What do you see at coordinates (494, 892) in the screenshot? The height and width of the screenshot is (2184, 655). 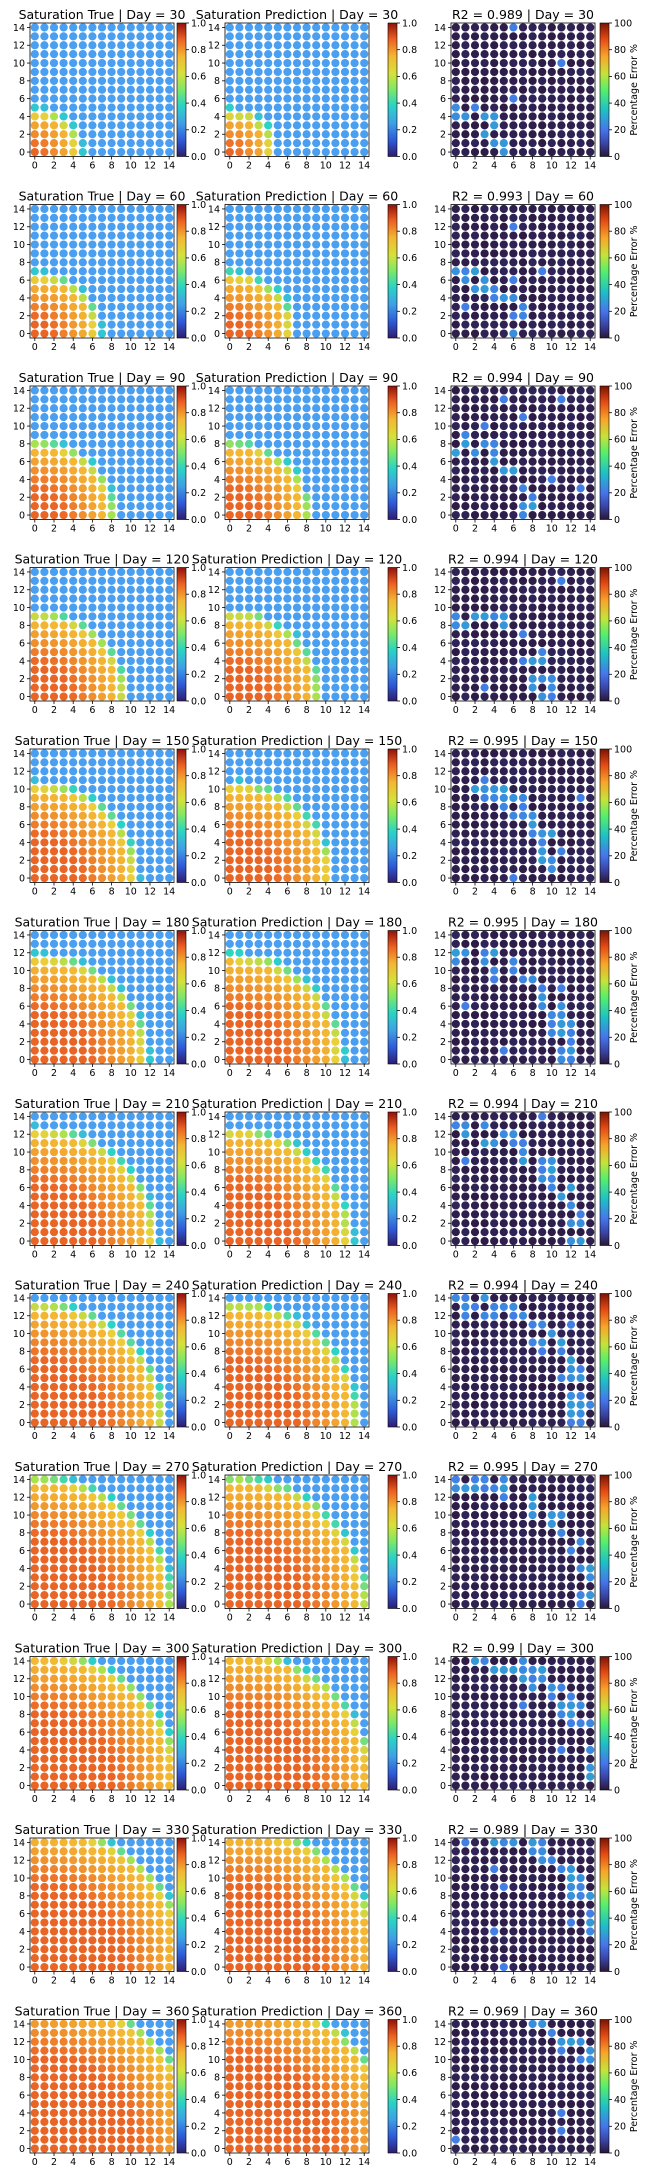 I see `x-tick-label: 4` at bounding box center [494, 892].